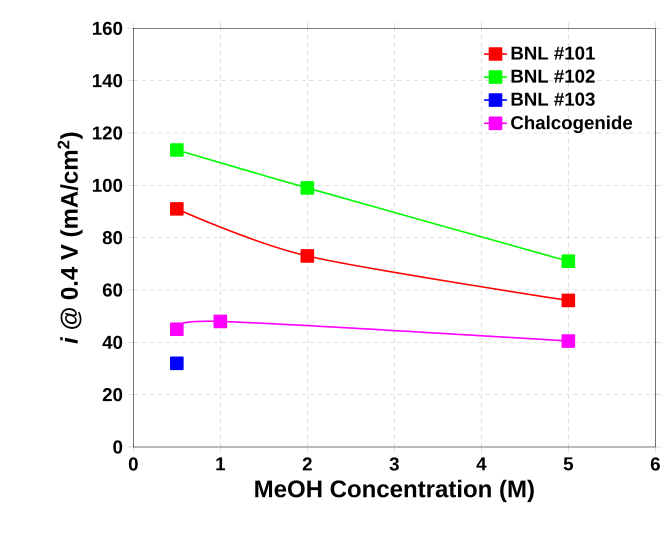 This screenshot has width=661, height=547. What do you see at coordinates (112, 342) in the screenshot?
I see `y-tick-label: 40` at bounding box center [112, 342].